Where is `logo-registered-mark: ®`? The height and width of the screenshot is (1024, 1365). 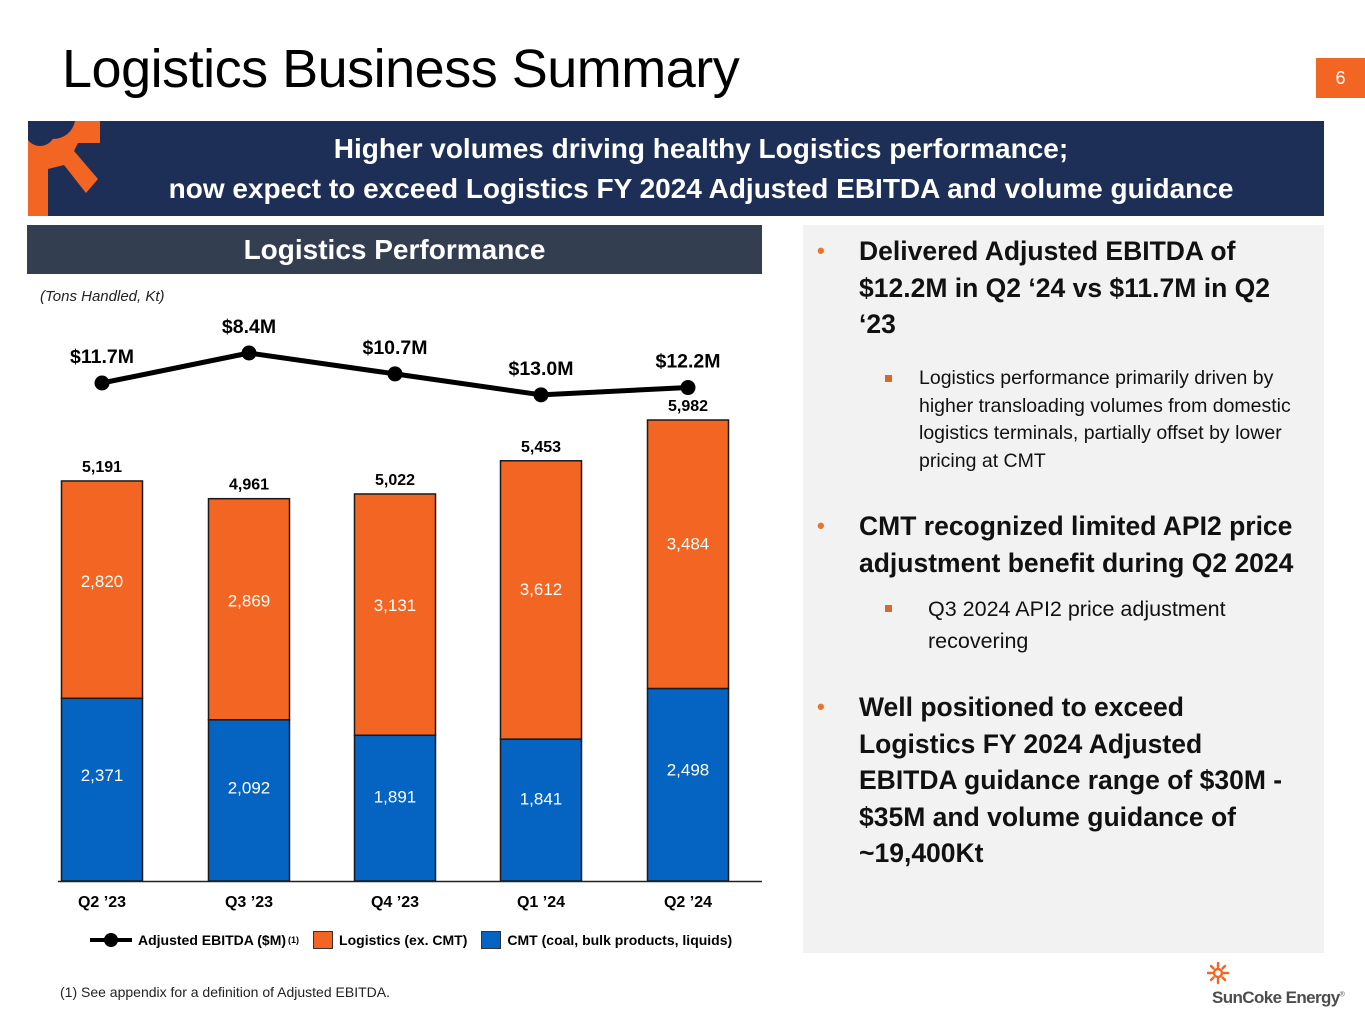 logo-registered-mark: ® is located at coordinates (1342, 995).